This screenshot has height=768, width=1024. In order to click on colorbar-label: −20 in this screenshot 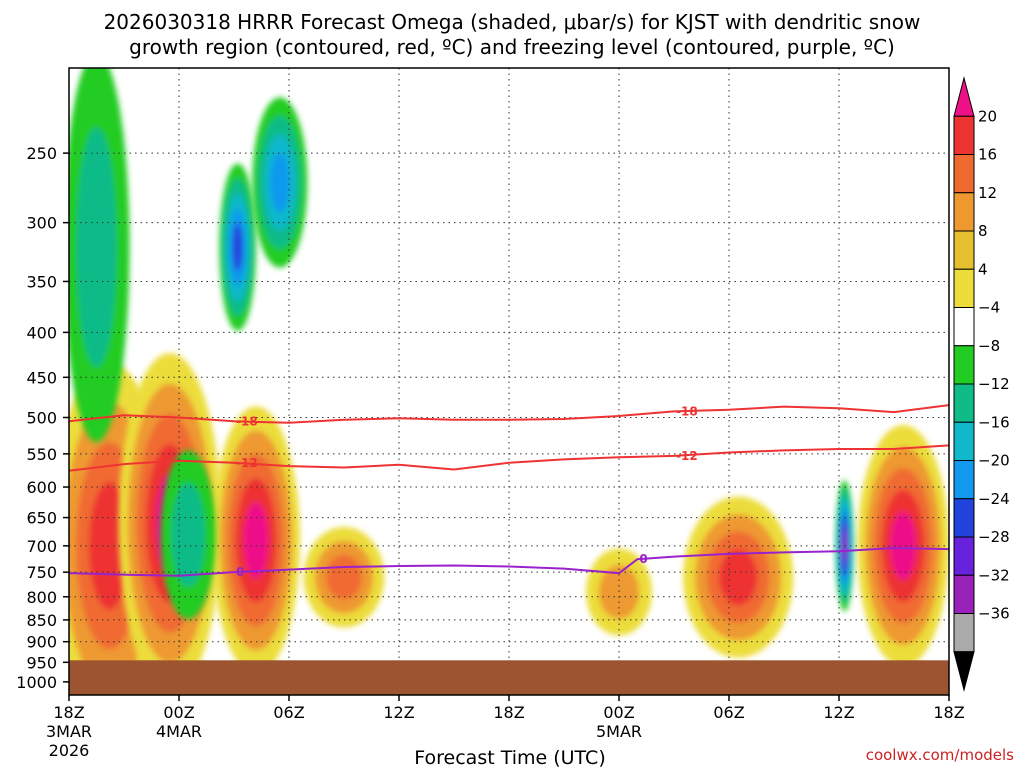, I will do `click(994, 461)`.